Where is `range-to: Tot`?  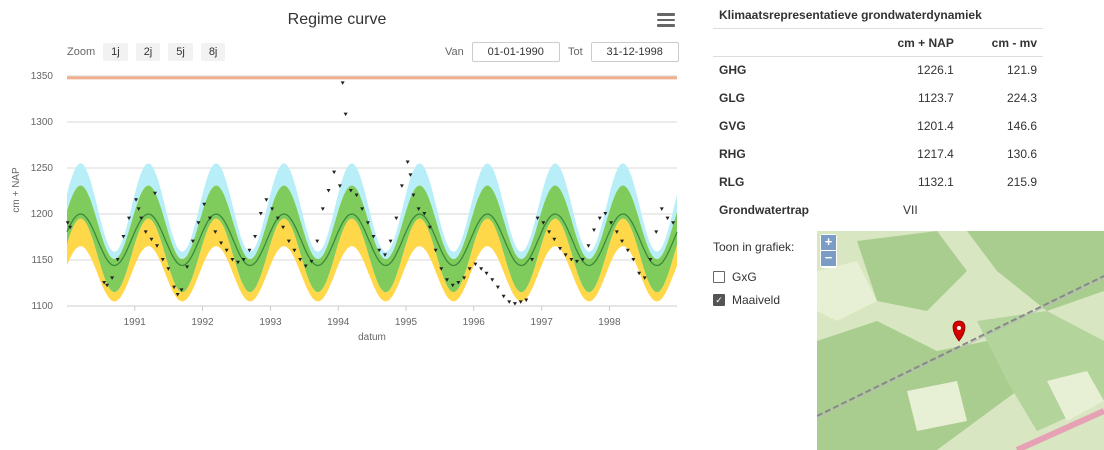 range-to: Tot is located at coordinates (623, 52).